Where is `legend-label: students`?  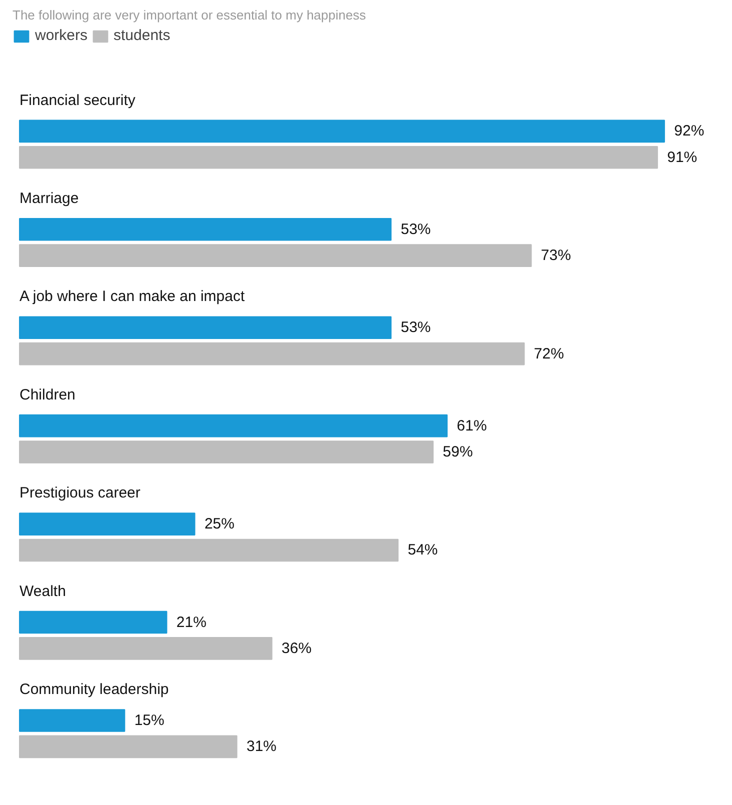 legend-label: students is located at coordinates (142, 35).